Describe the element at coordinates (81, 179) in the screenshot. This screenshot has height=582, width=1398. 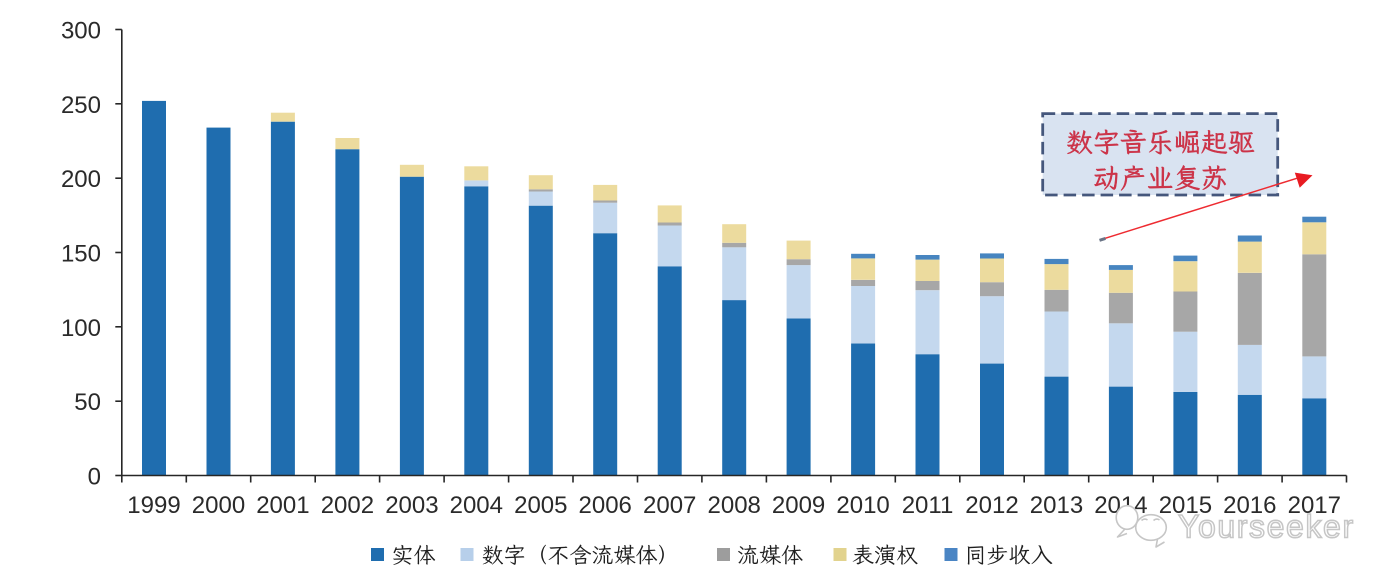
I see `svg-text: 200` at that location.